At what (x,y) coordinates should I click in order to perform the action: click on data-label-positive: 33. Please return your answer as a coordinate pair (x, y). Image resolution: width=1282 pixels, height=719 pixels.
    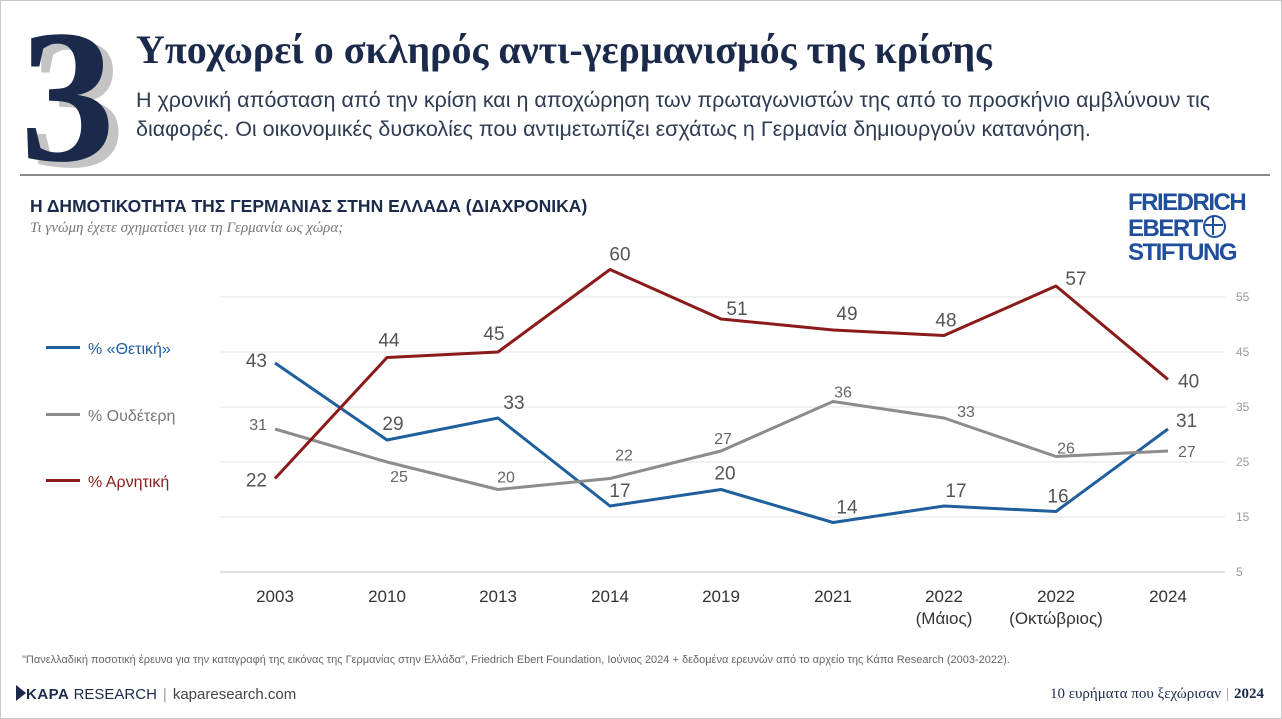
    Looking at the image, I should click on (513, 403).